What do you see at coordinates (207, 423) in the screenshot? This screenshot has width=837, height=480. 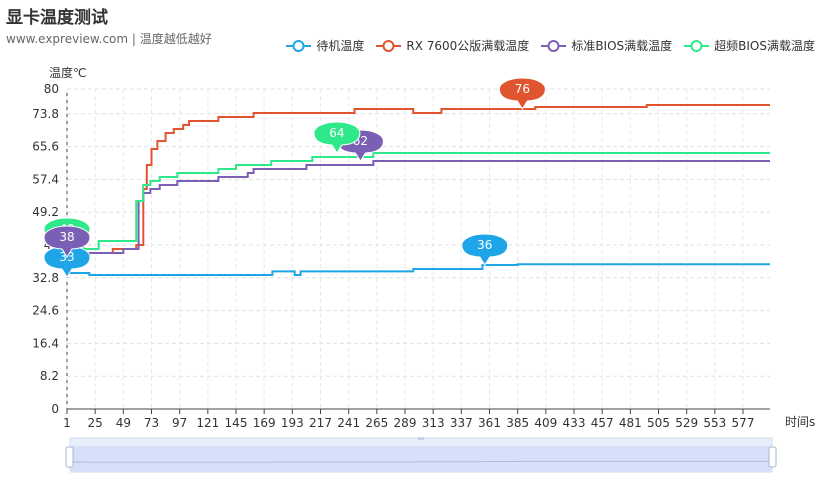 I see `x-tick-label: 121` at bounding box center [207, 423].